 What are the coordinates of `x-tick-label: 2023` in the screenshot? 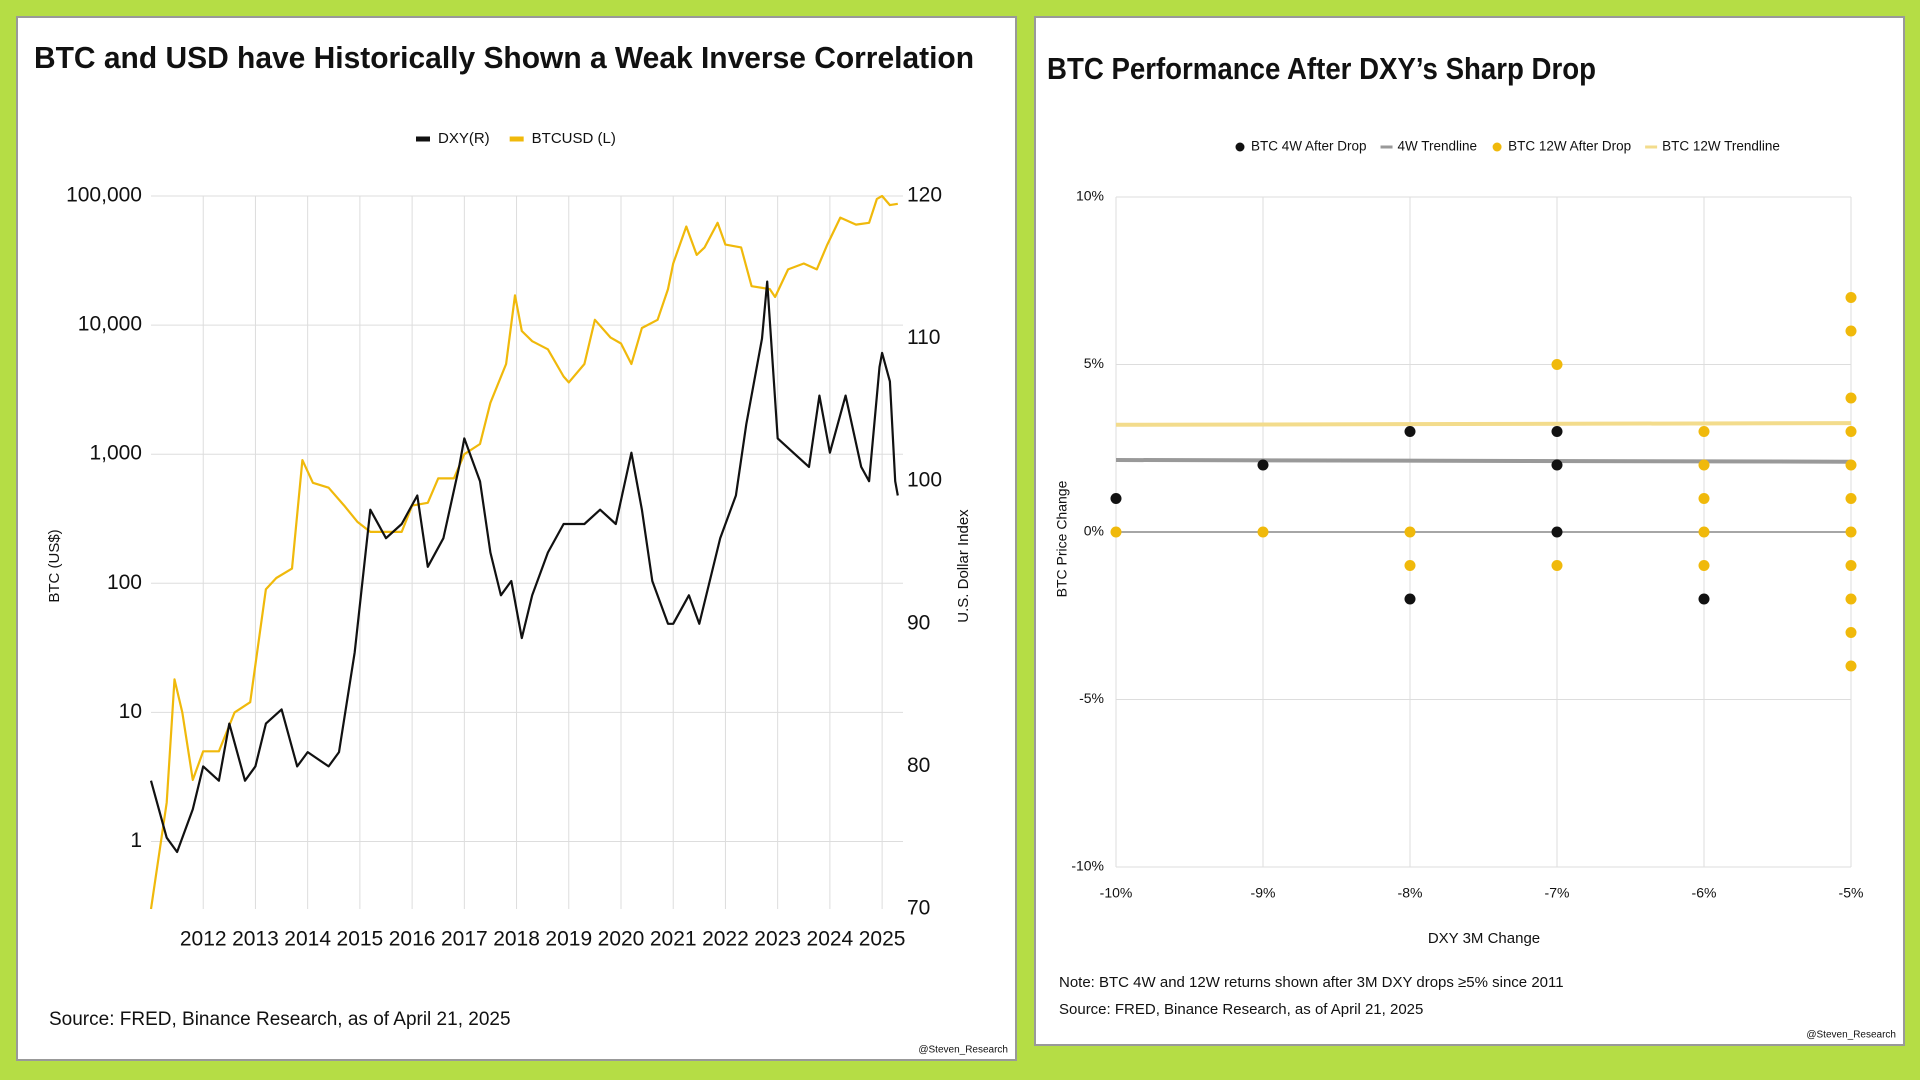 It's located at (777, 939).